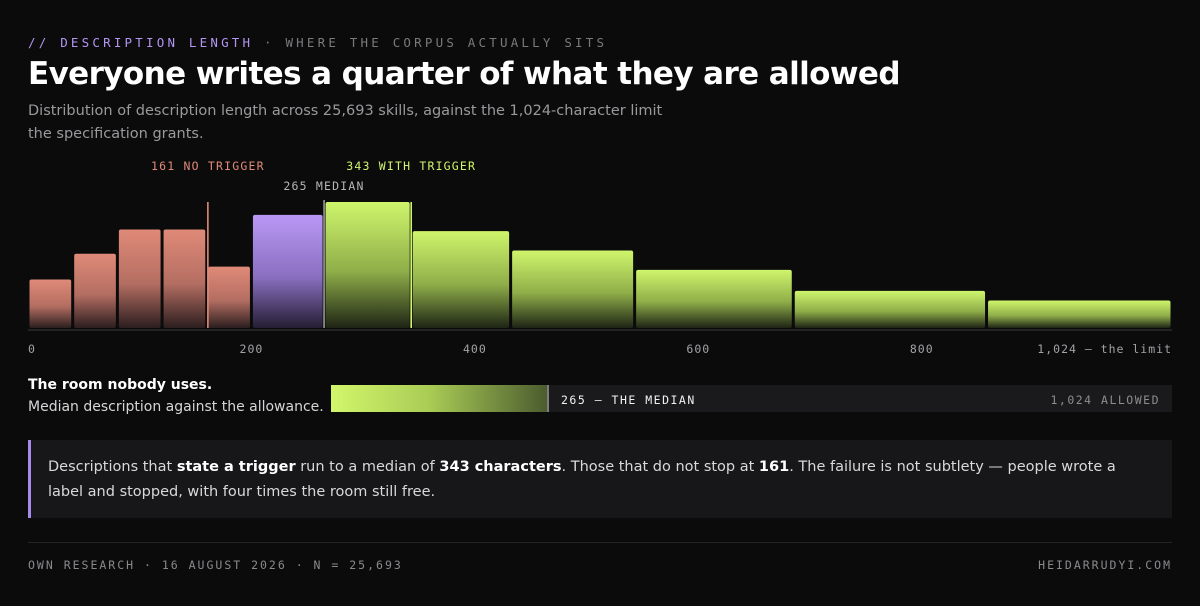  I want to click on callout-emphasis-343: 343 characters, so click(500, 467).